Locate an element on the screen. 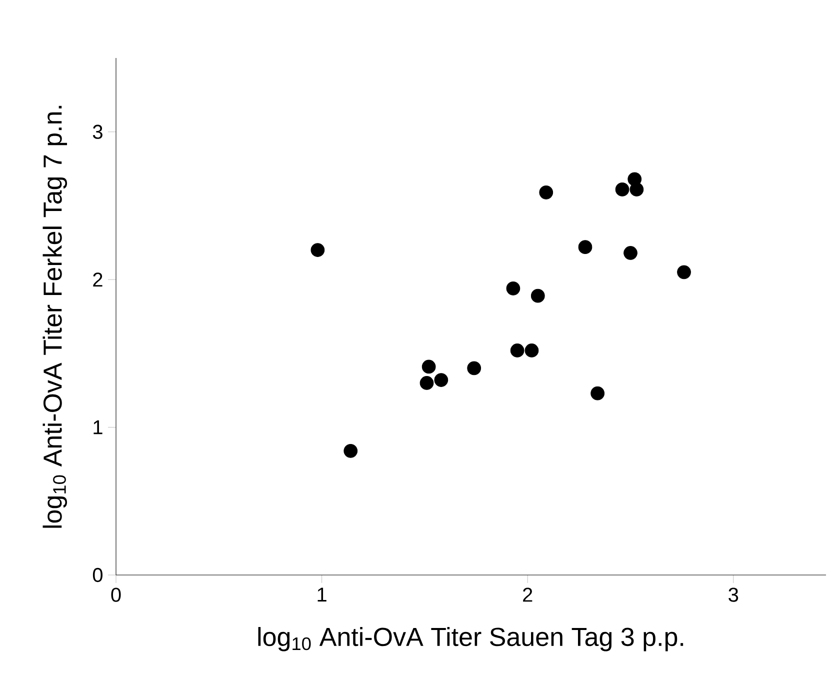 The height and width of the screenshot is (689, 827). x-axis-title: log$_{10}$ Anti-OvA Titer Sauen Tag 3 p.p. is located at coordinates (471, 639).